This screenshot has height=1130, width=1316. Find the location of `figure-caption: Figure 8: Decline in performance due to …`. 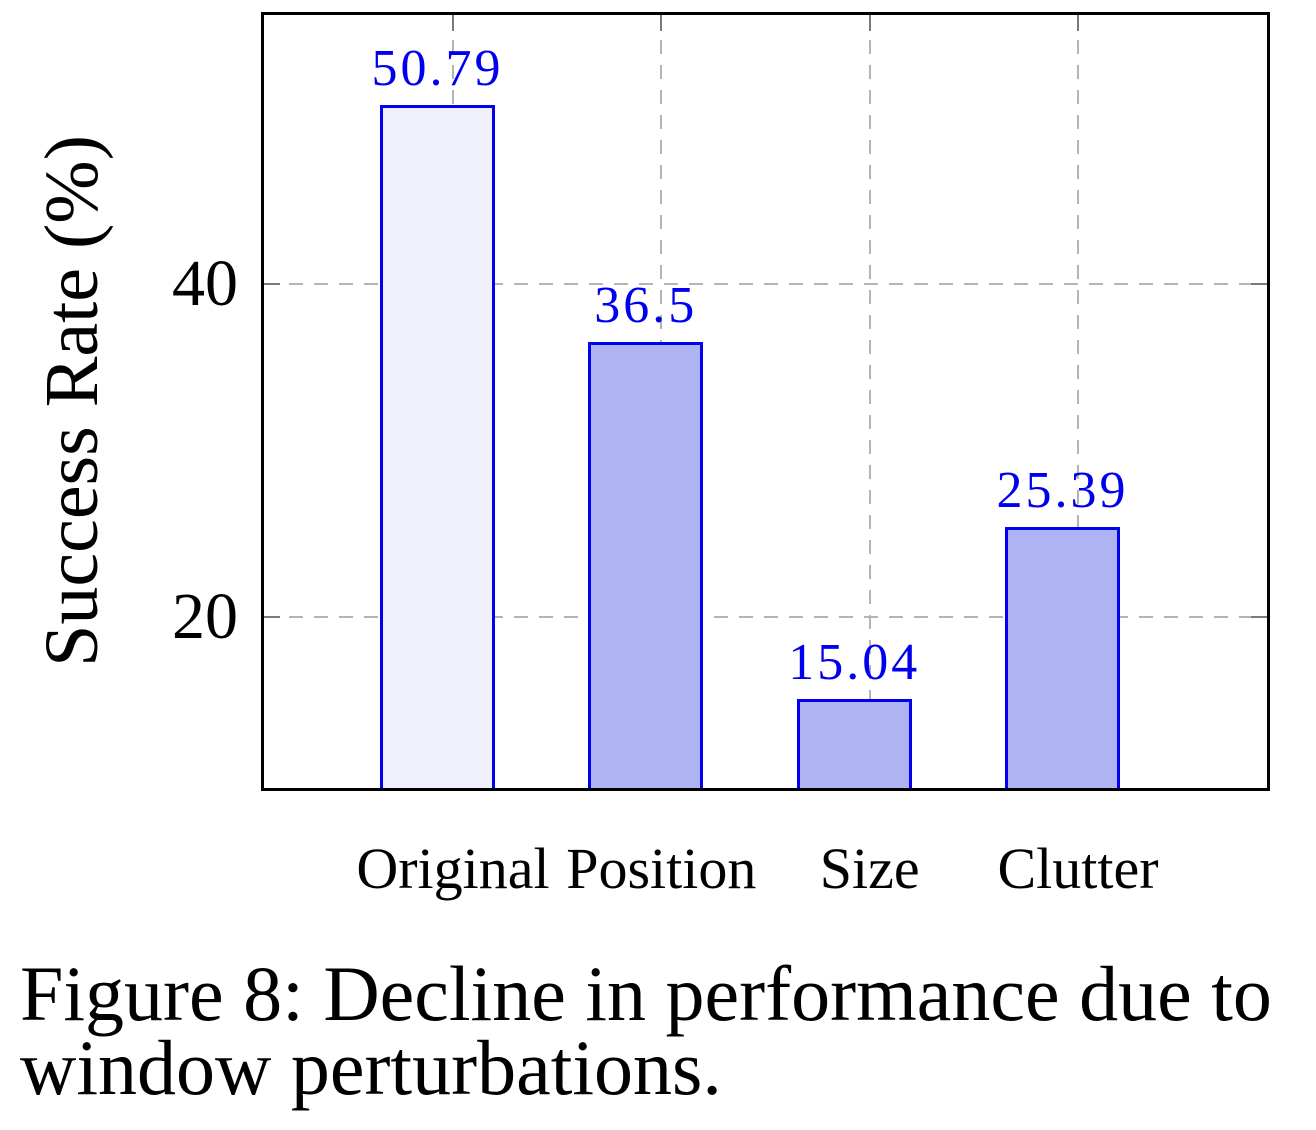

figure-caption: Figure 8: Decline in performance due to … is located at coordinates (666, 1030).